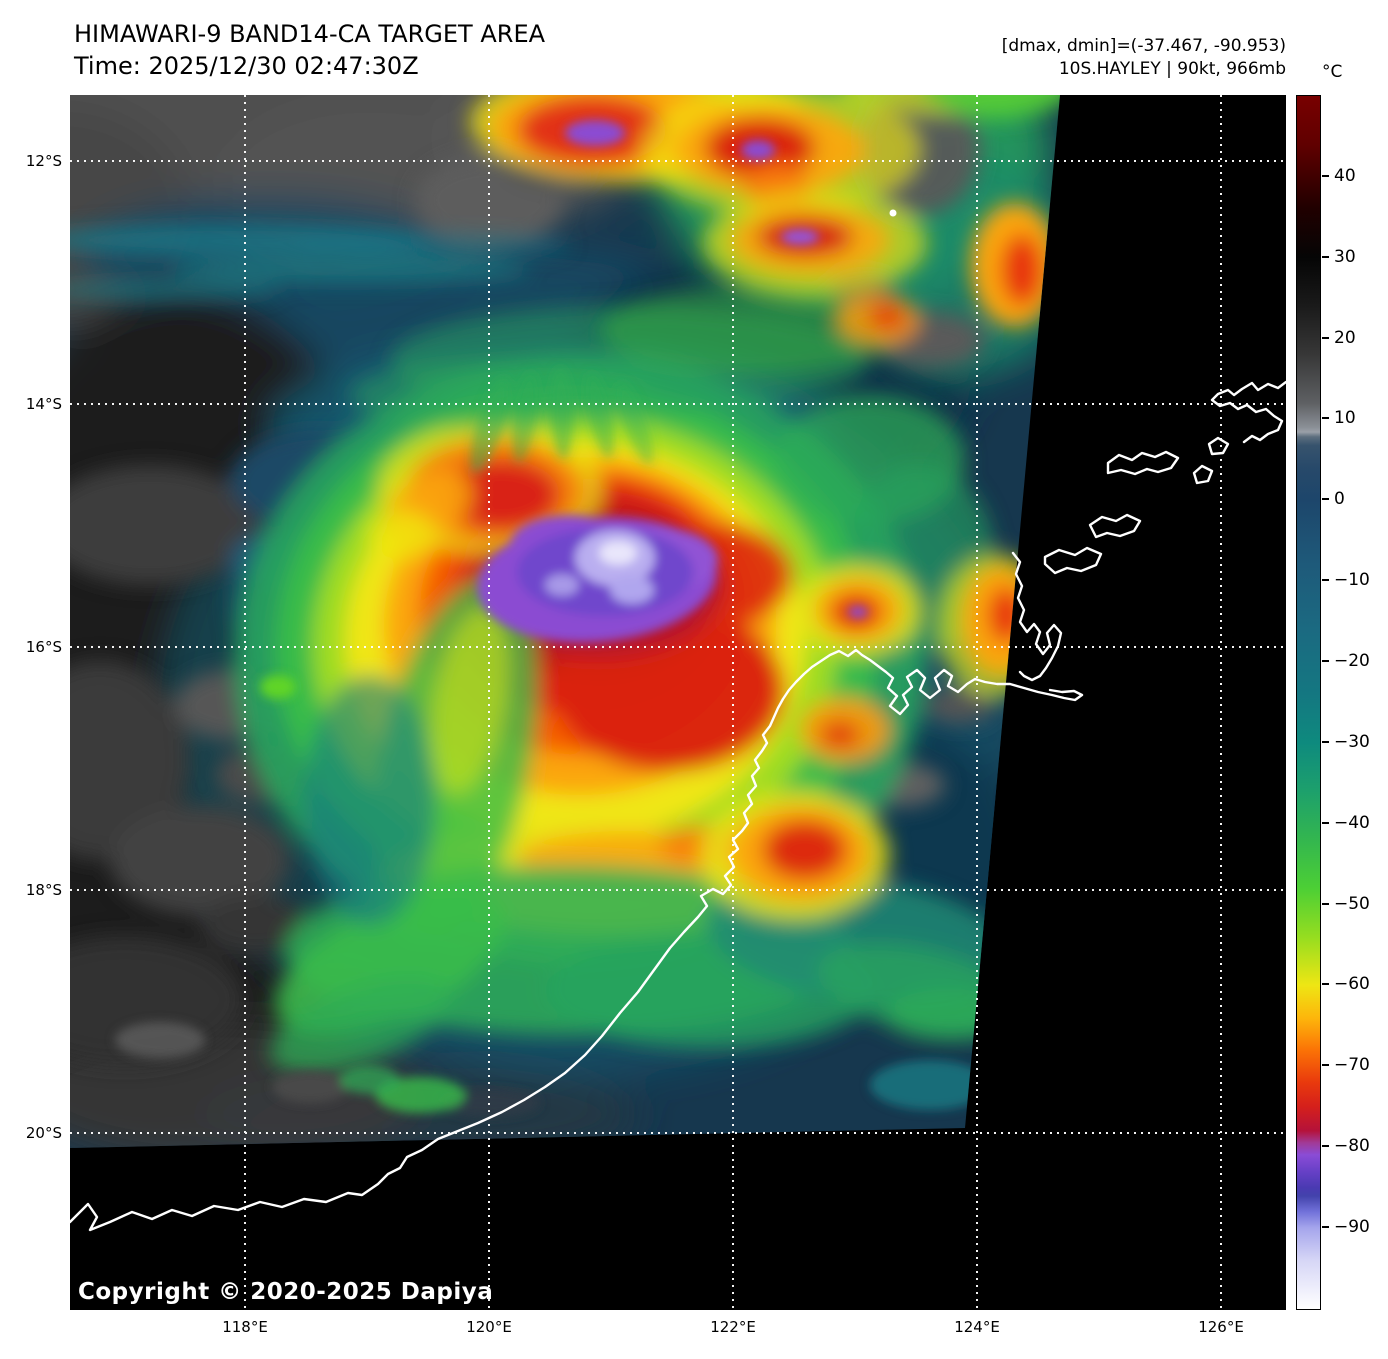  I want to click on colorbar-tick-label: −60, so click(1352, 984).